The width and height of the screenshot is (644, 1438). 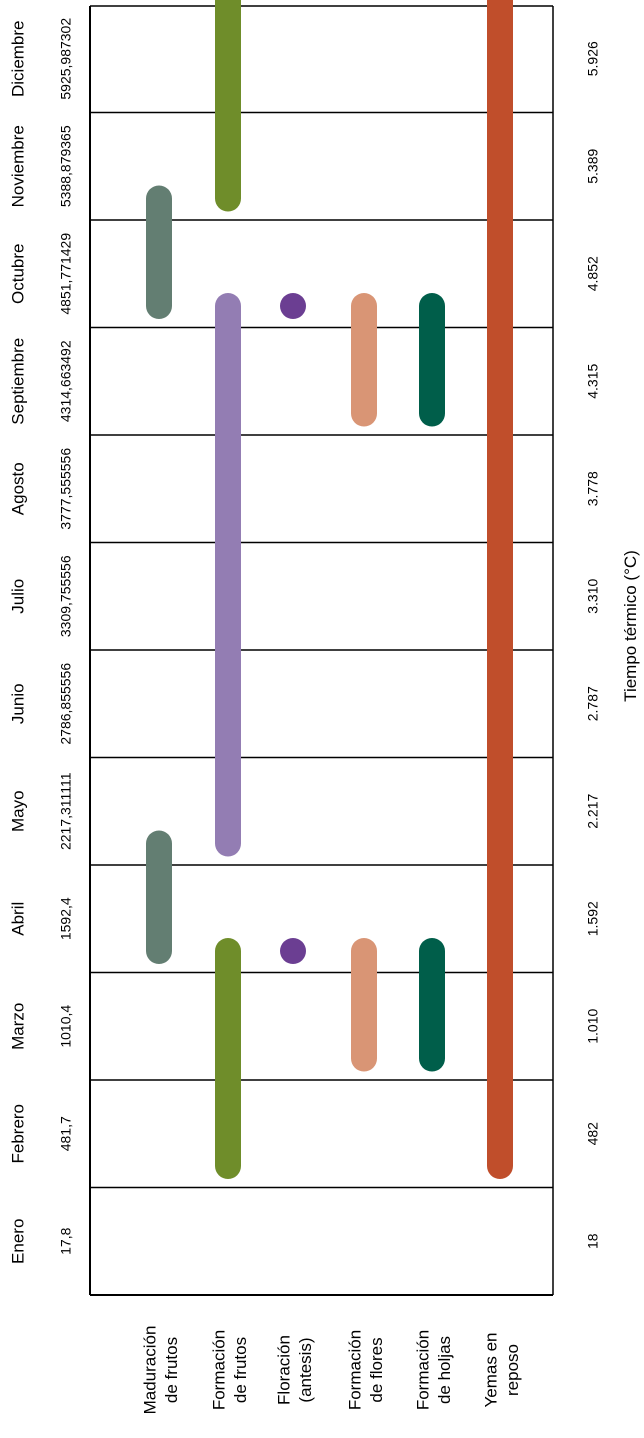 I want to click on month-label: Julio, so click(x=17, y=596).